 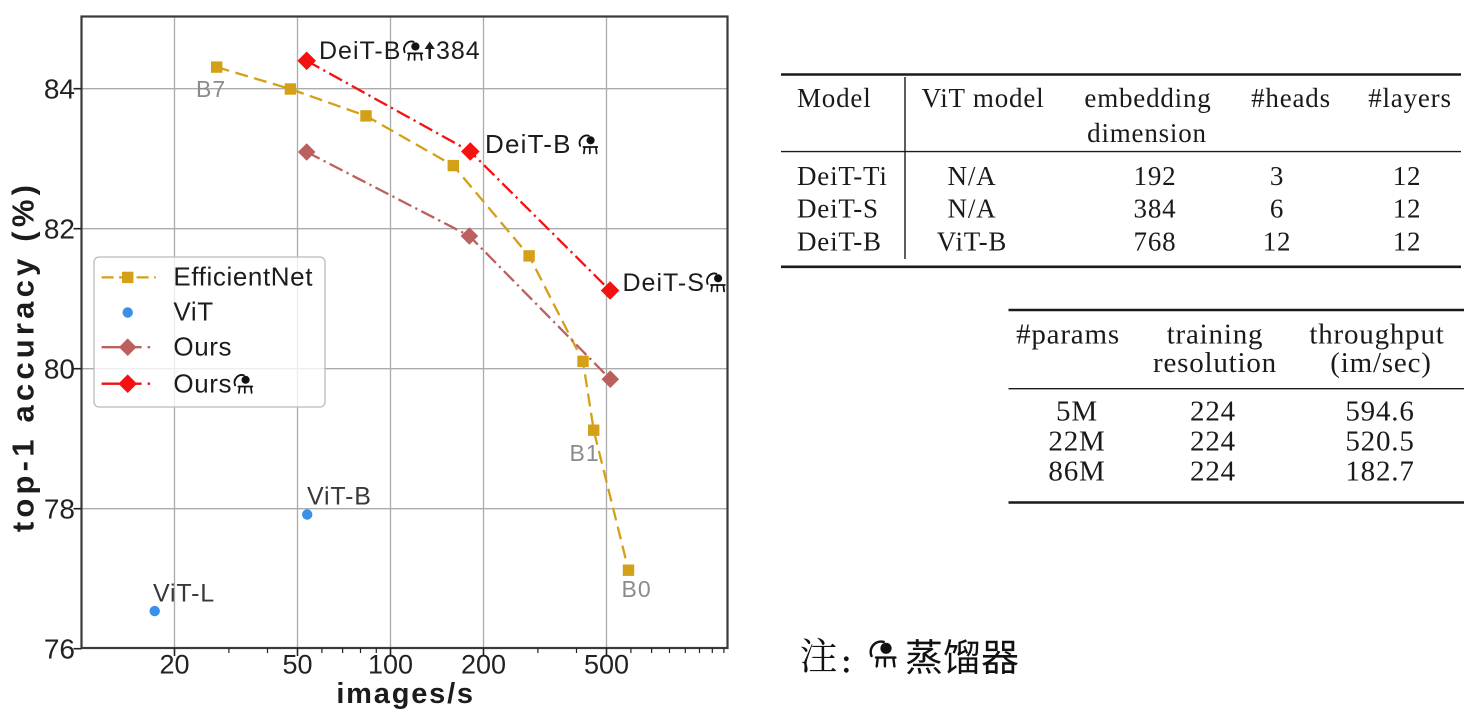 What do you see at coordinates (59, 649) in the screenshot?
I see `svg-text: 76` at bounding box center [59, 649].